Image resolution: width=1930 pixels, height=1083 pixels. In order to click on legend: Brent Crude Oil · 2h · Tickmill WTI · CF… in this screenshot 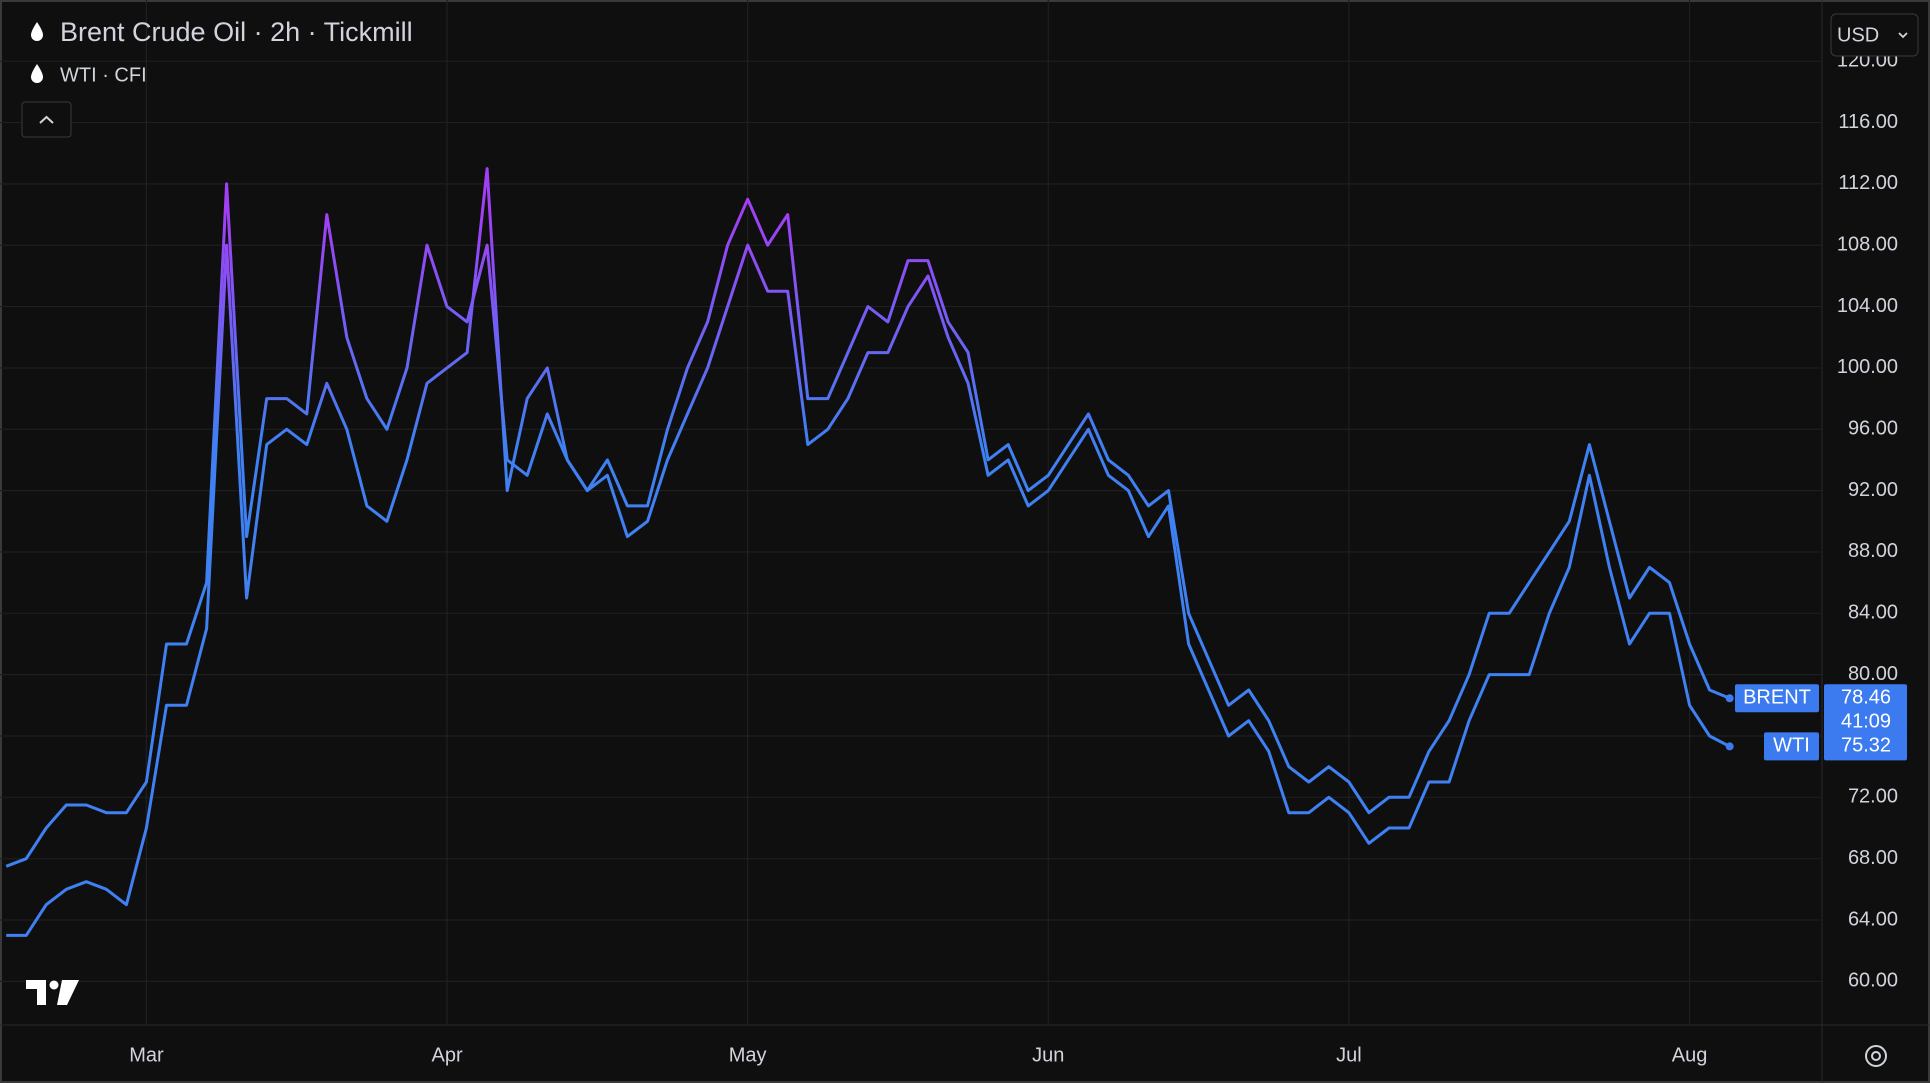, I will do `click(217, 77)`.